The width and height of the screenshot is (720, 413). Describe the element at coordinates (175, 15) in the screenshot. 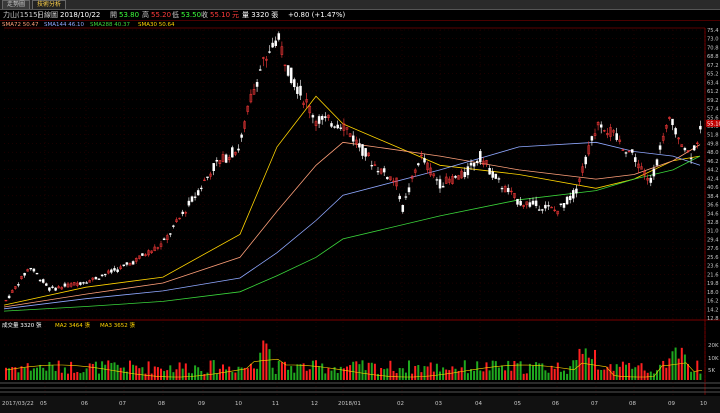

I see `low-label: 低` at that location.